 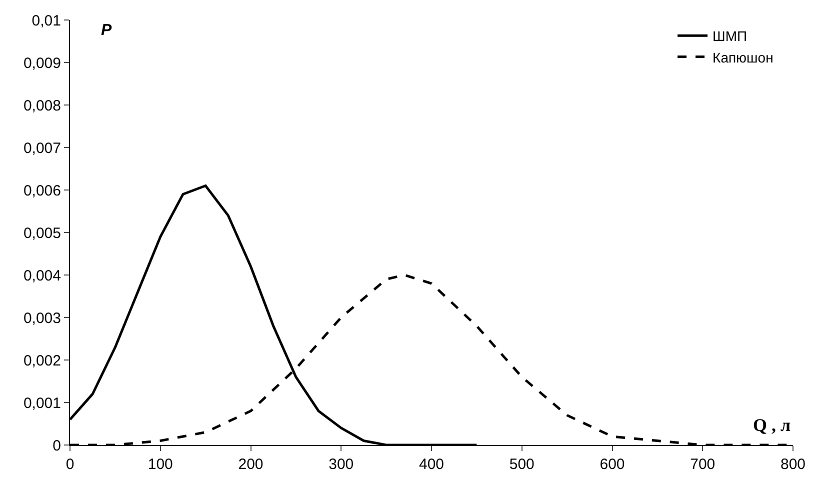 I want to click on x-tick-label: 600, so click(x=612, y=464).